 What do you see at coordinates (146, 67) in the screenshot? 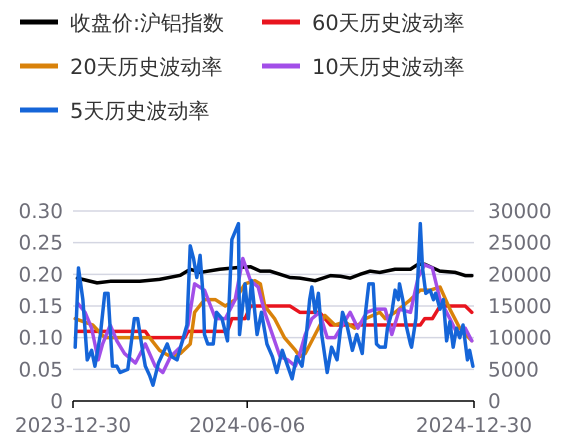
I see `legend-label: 20天历史波动率` at bounding box center [146, 67].